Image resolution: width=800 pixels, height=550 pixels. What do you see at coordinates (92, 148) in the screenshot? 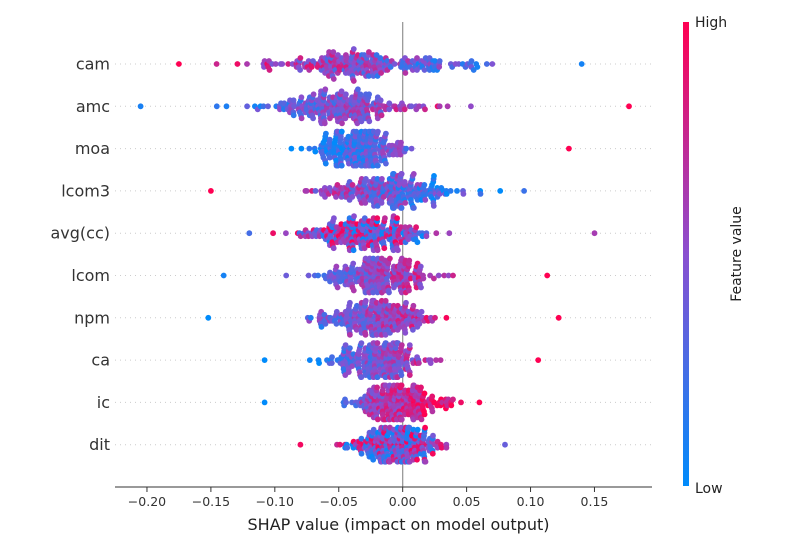
I see `feature-label: moa` at bounding box center [92, 148].